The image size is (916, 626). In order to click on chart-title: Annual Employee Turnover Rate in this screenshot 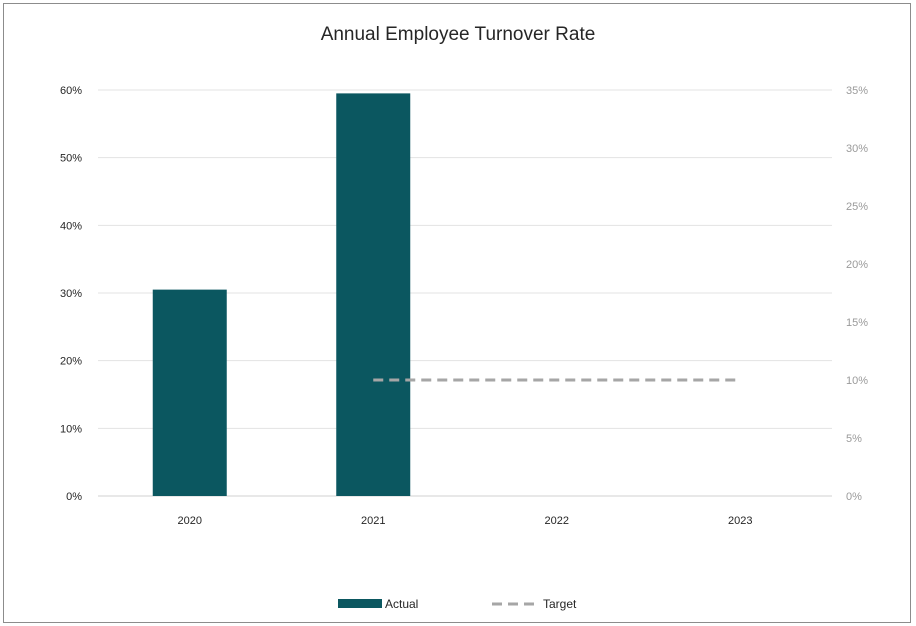, I will do `click(458, 34)`.